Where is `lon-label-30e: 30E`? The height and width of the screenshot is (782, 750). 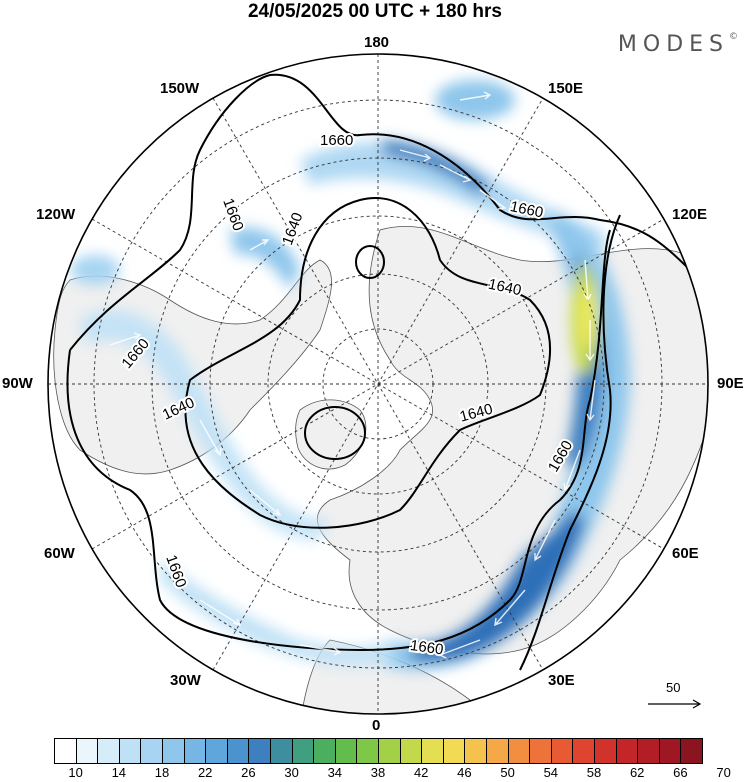
lon-label-30e: 30E is located at coordinates (561, 680).